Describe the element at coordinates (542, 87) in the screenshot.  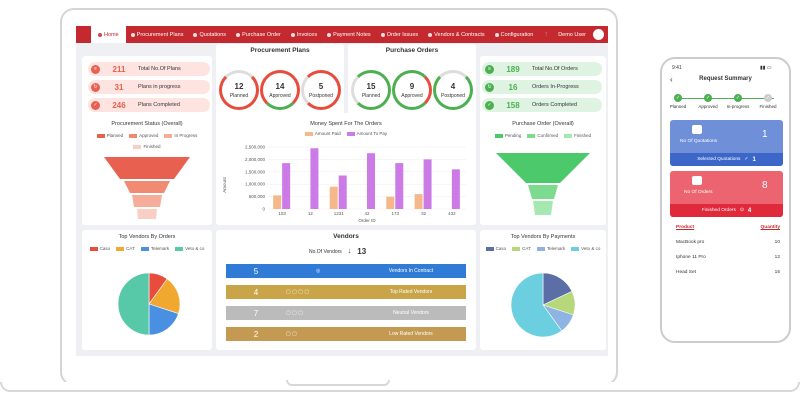
I see `stat-orders-in-progress: ↻ 16 Orders In-Progress` at that location.